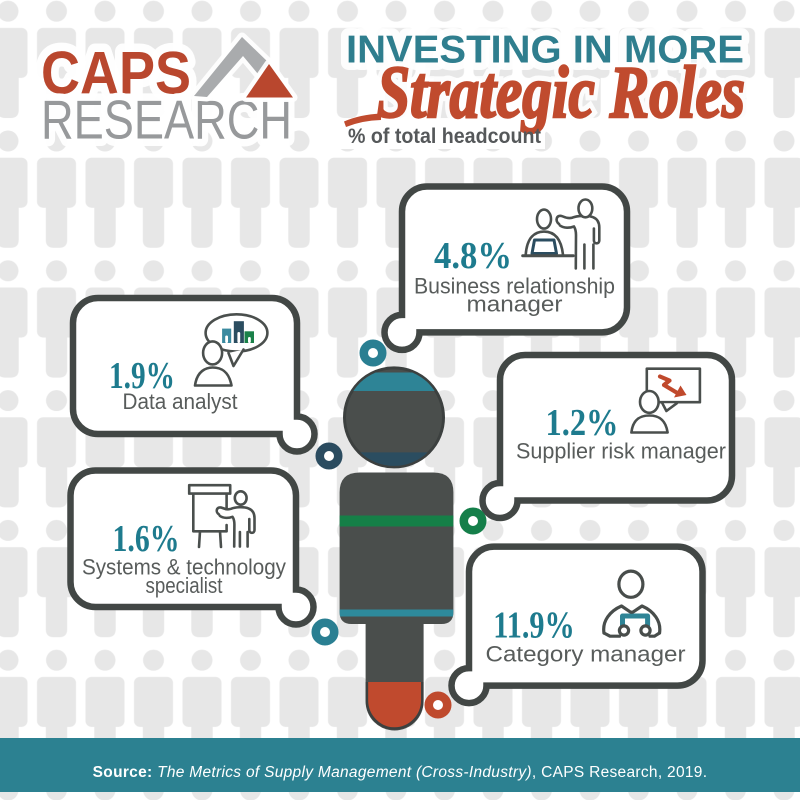  Describe the element at coordinates (142, 376) in the screenshot. I see `svg-text: 1.9%` at that location.